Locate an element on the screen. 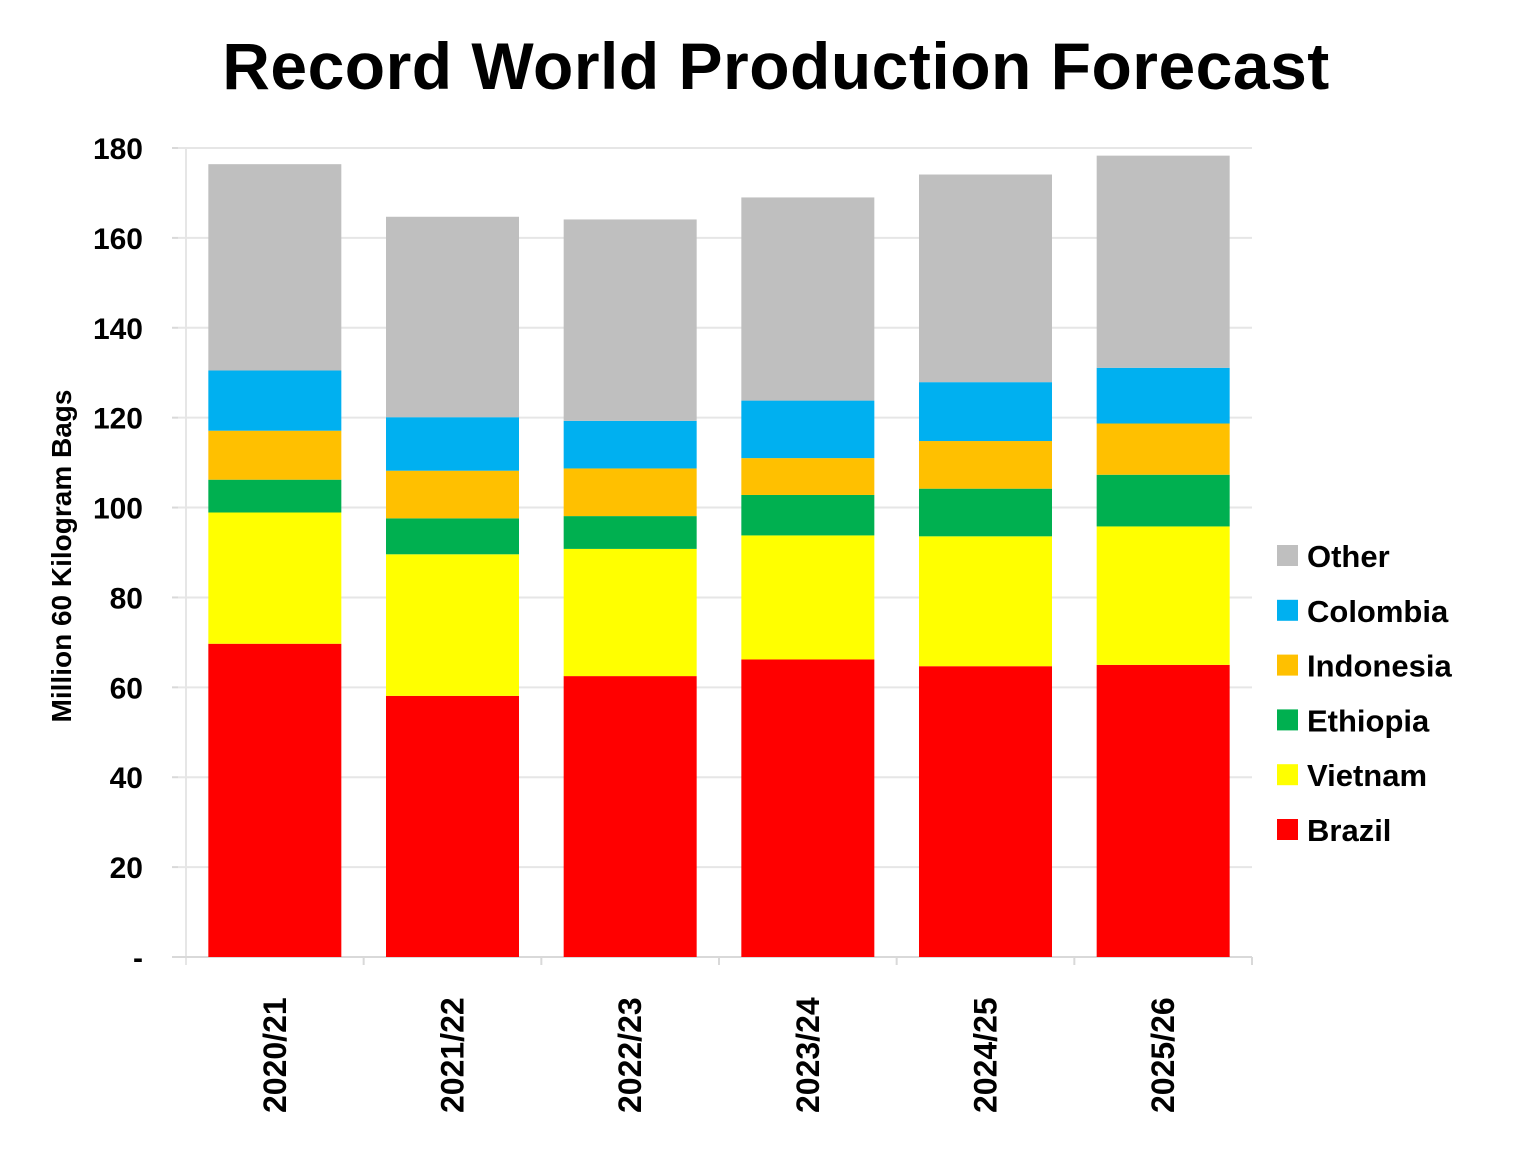 The height and width of the screenshot is (1158, 1536). legend-label-other: Other is located at coordinates (1348, 556).